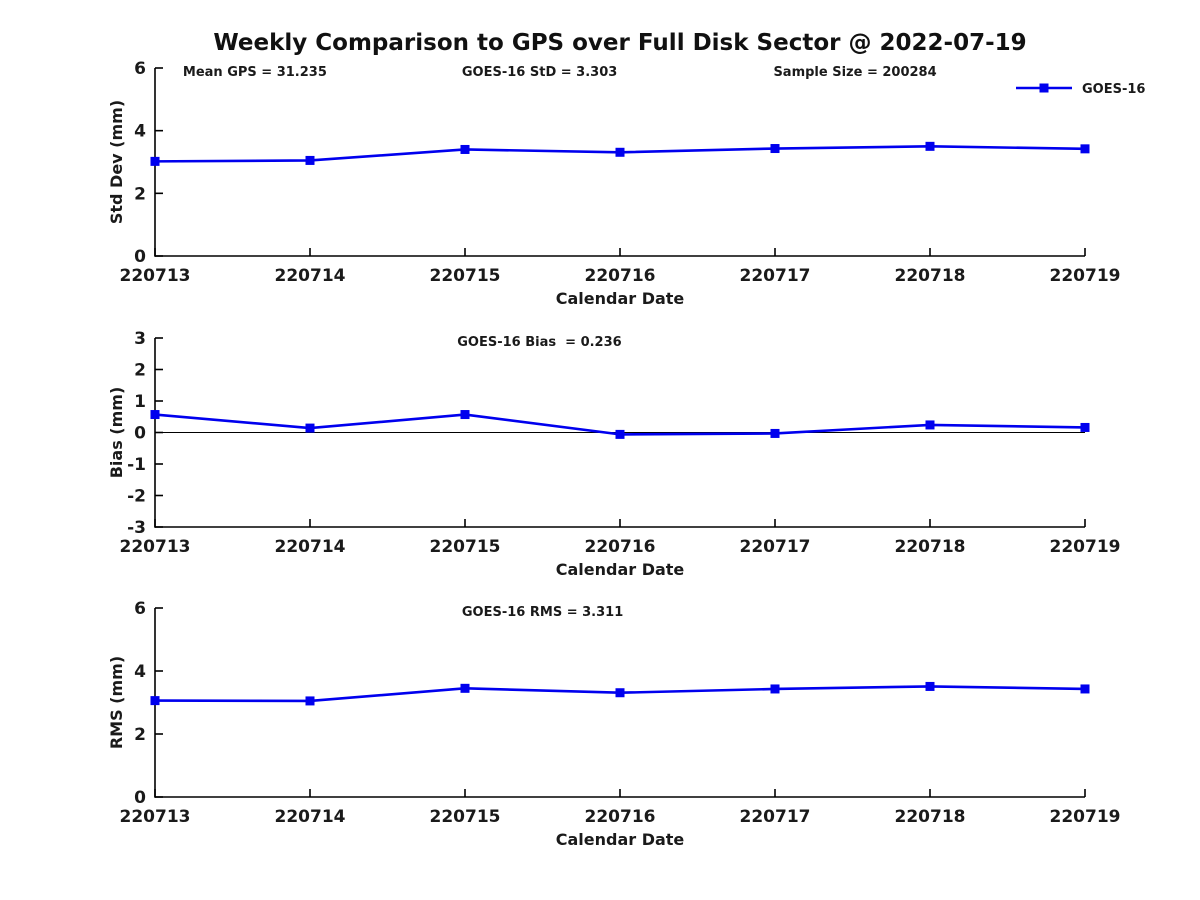  Describe the element at coordinates (136, 465) in the screenshot. I see `y-tick-label: -1` at that location.